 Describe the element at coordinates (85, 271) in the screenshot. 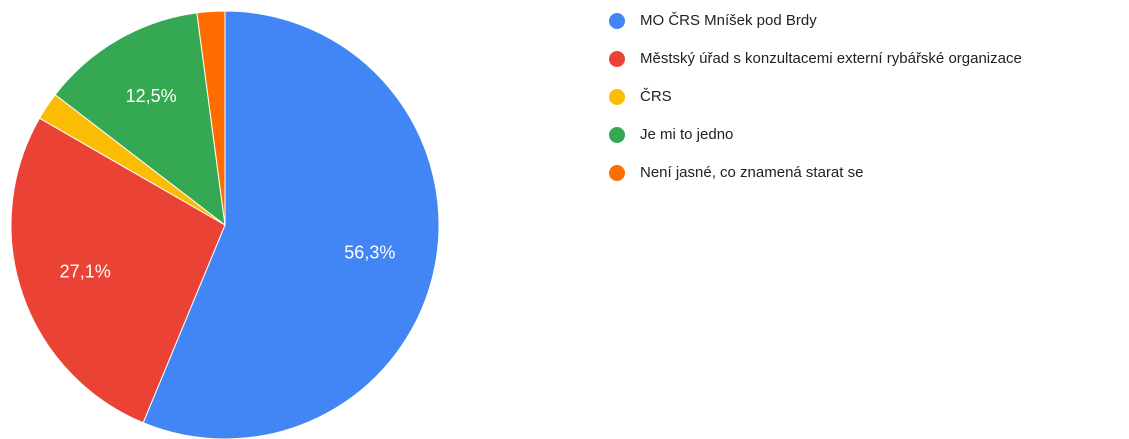

I see `data-label: 27,1%` at that location.